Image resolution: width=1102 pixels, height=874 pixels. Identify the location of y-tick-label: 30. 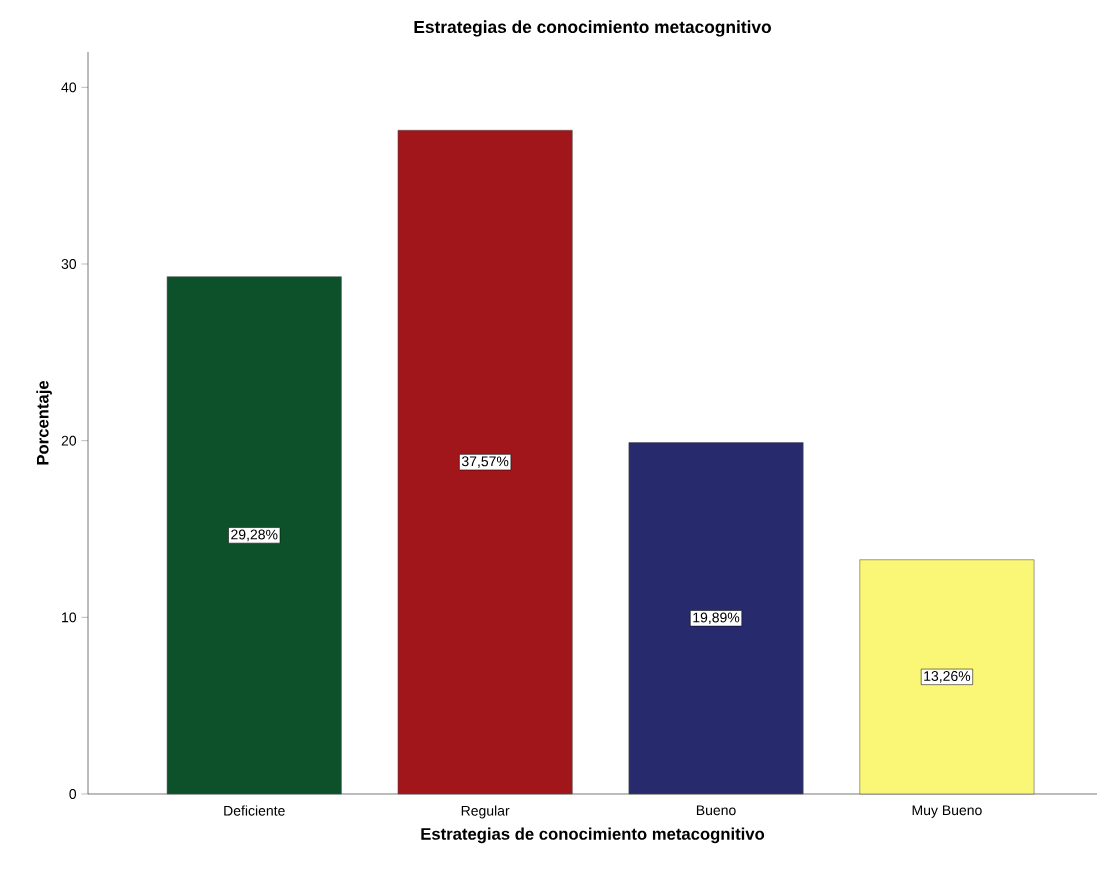
(69, 264).